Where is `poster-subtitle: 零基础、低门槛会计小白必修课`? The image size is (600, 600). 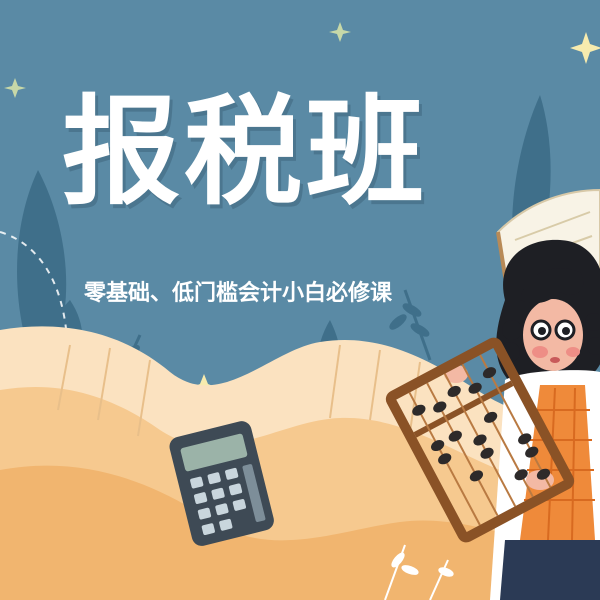
poster-subtitle: 零基础、低门槛会计小白必修课 is located at coordinates (238, 293).